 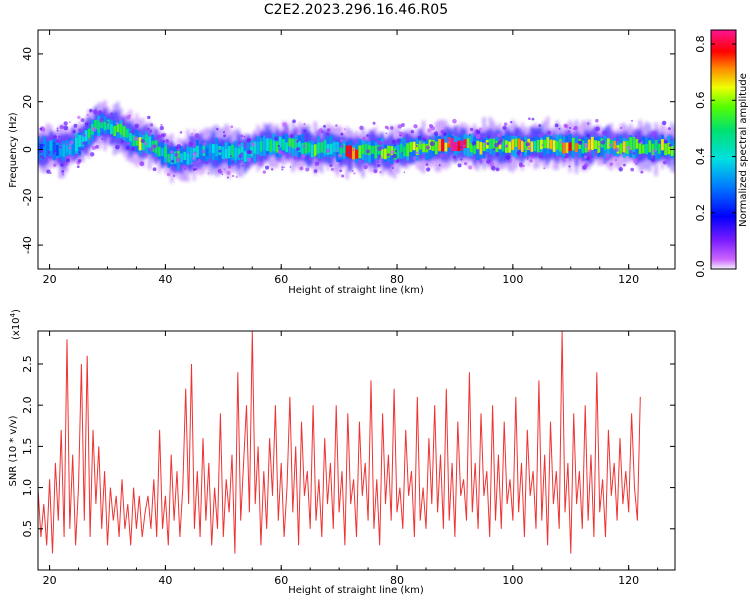 What do you see at coordinates (723, 149) in the screenshot?
I see `colorbar-frame` at bounding box center [723, 149].